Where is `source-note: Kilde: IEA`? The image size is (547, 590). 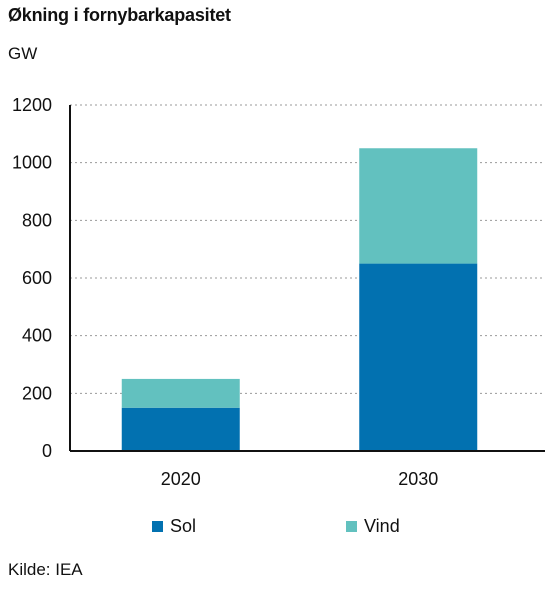
source-note: Kilde: IEA is located at coordinates (45, 569).